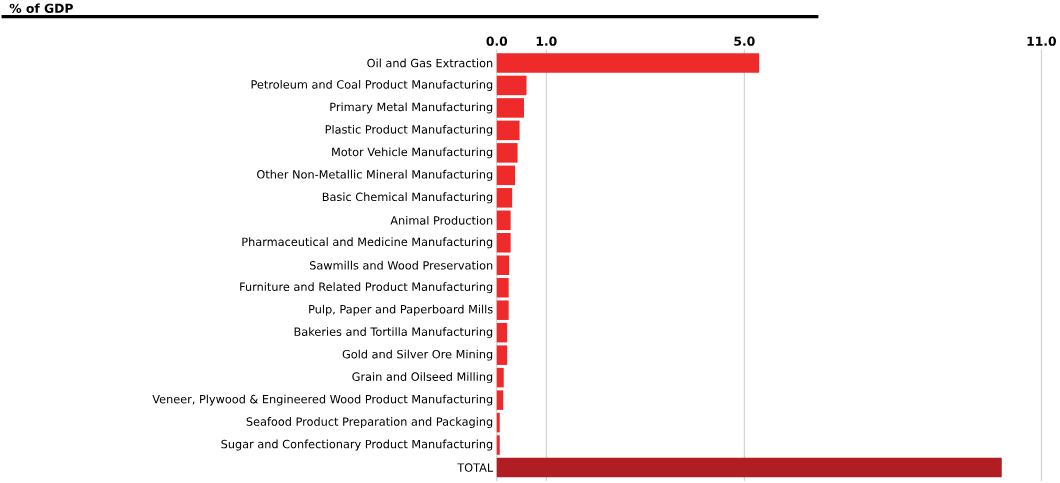 The image size is (1060, 483). I want to click on y-tick-label: Grain and Oilseed Milling, so click(422, 378).